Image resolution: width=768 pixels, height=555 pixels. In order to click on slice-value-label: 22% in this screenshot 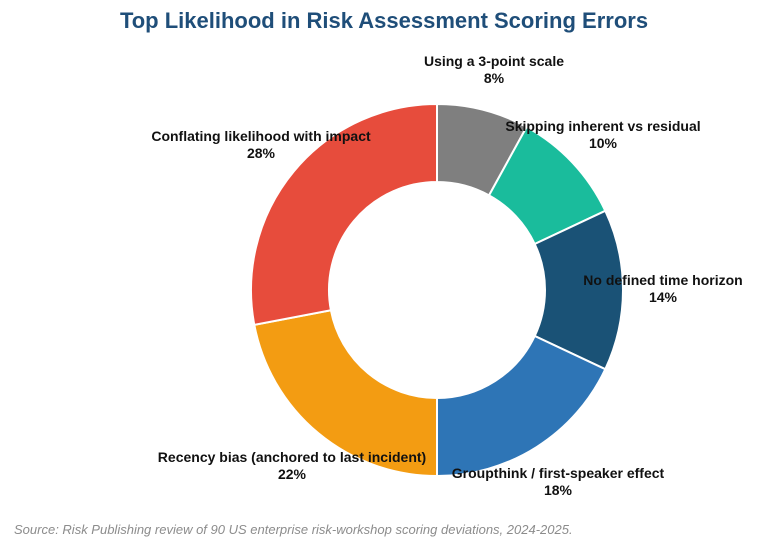, I will do `click(292, 474)`.